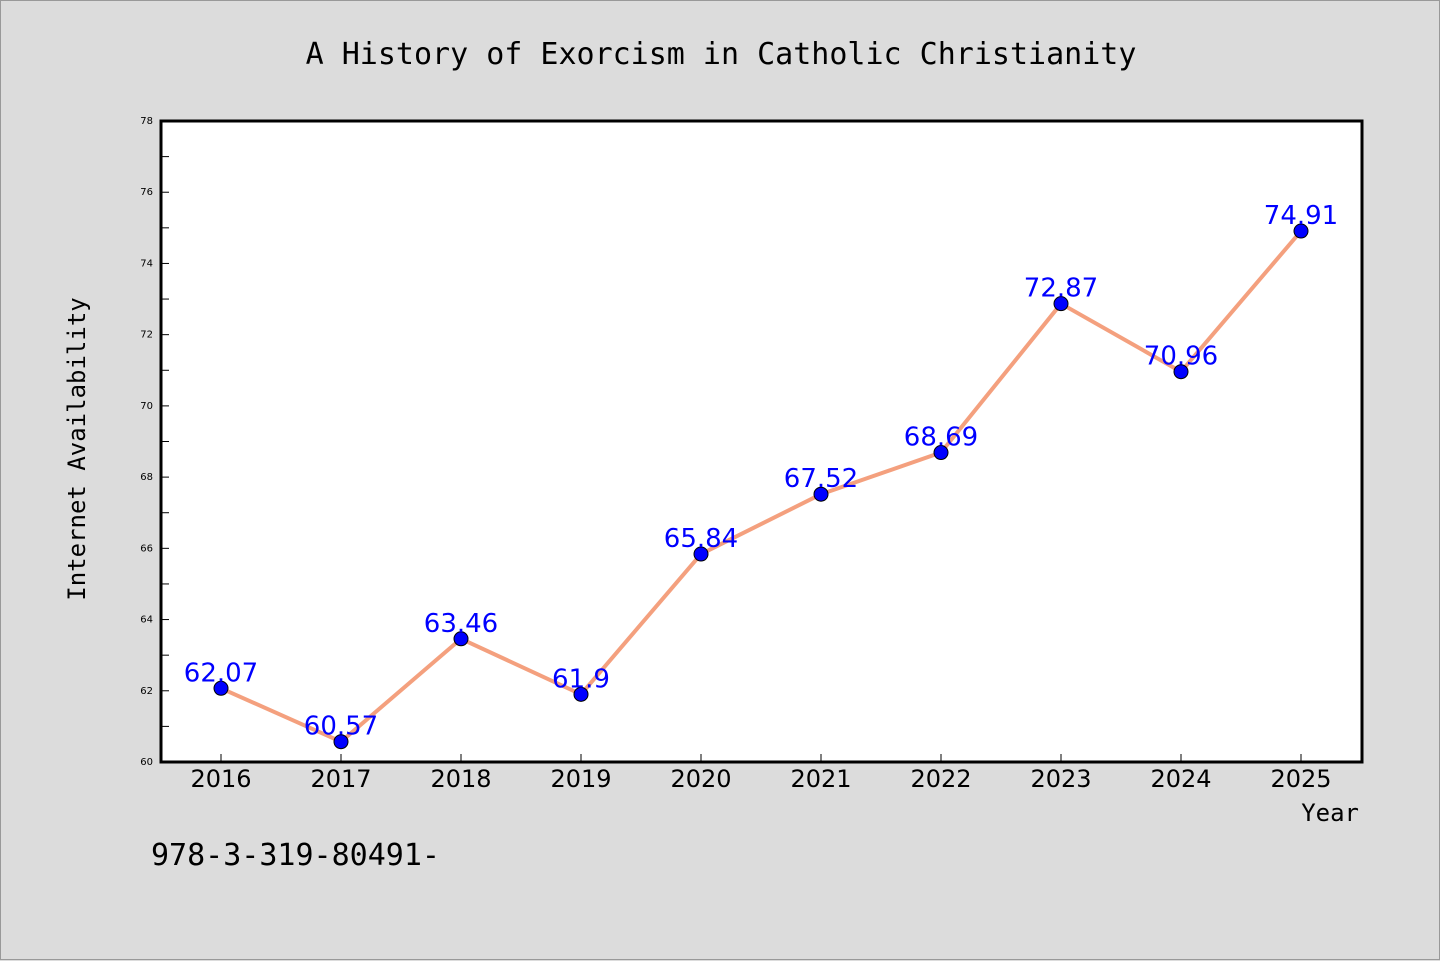 The width and height of the screenshot is (1440, 961). What do you see at coordinates (1180, 779) in the screenshot?
I see `x-tick-label: 2024` at bounding box center [1180, 779].